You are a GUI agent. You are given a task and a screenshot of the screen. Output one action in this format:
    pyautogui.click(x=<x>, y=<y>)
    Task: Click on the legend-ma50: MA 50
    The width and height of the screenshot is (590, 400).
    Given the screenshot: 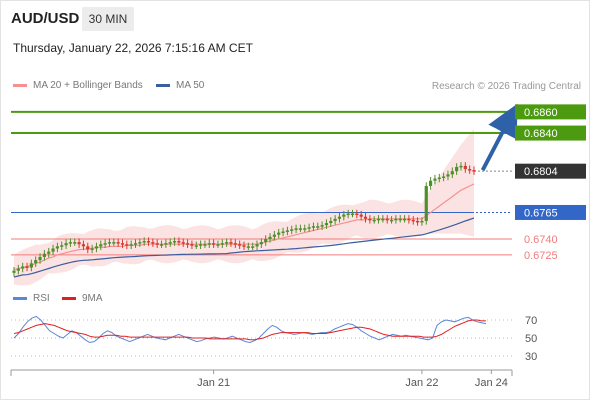 What is the action you would take?
    pyautogui.click(x=180, y=85)
    